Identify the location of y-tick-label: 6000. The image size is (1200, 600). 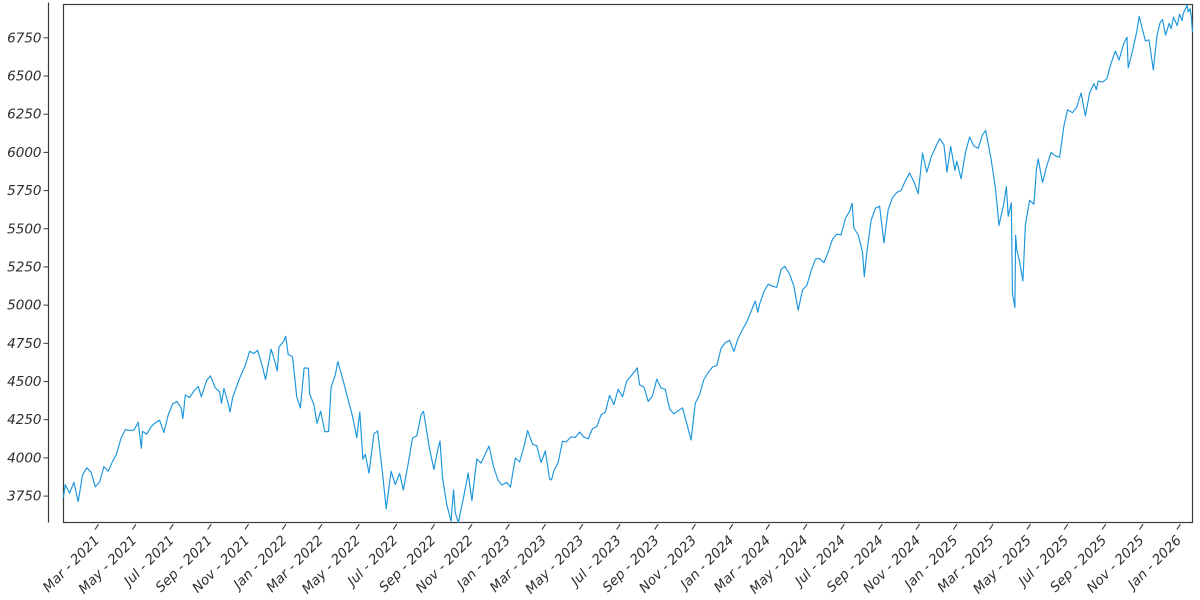
(24, 153).